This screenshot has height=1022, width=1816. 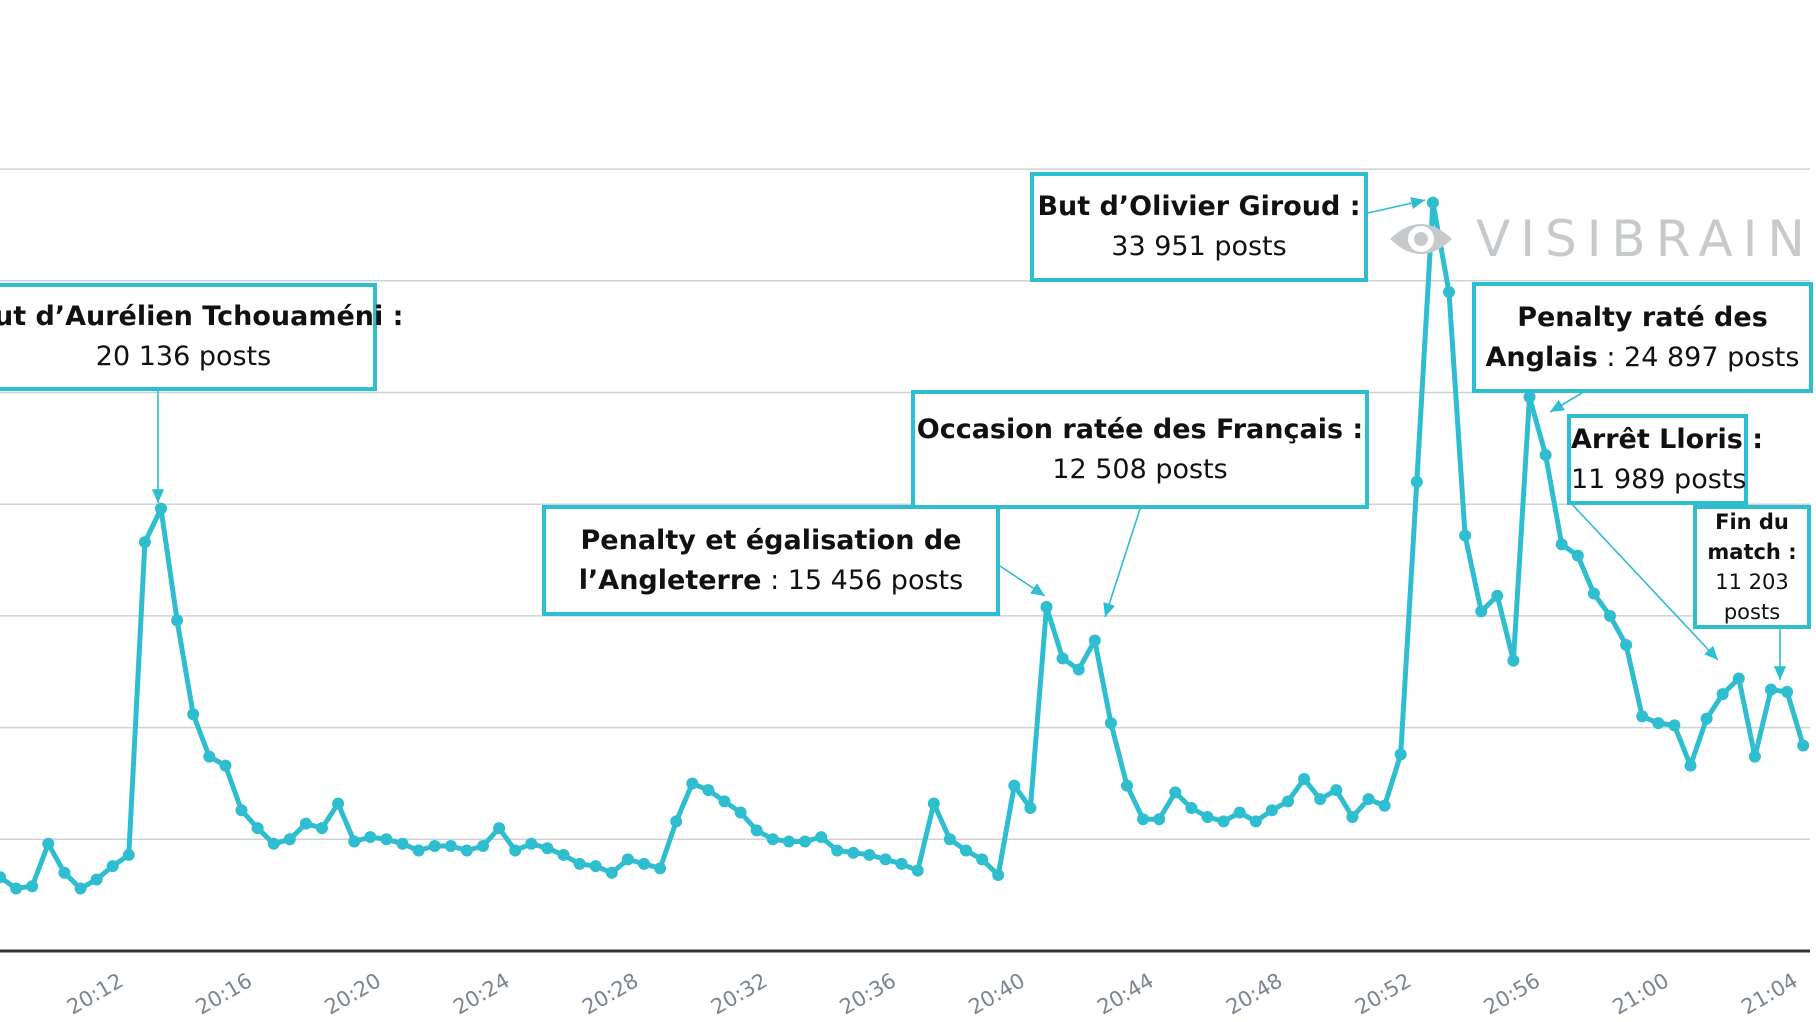 I want to click on x-tick-label: 20:56, so click(x=1512, y=993).